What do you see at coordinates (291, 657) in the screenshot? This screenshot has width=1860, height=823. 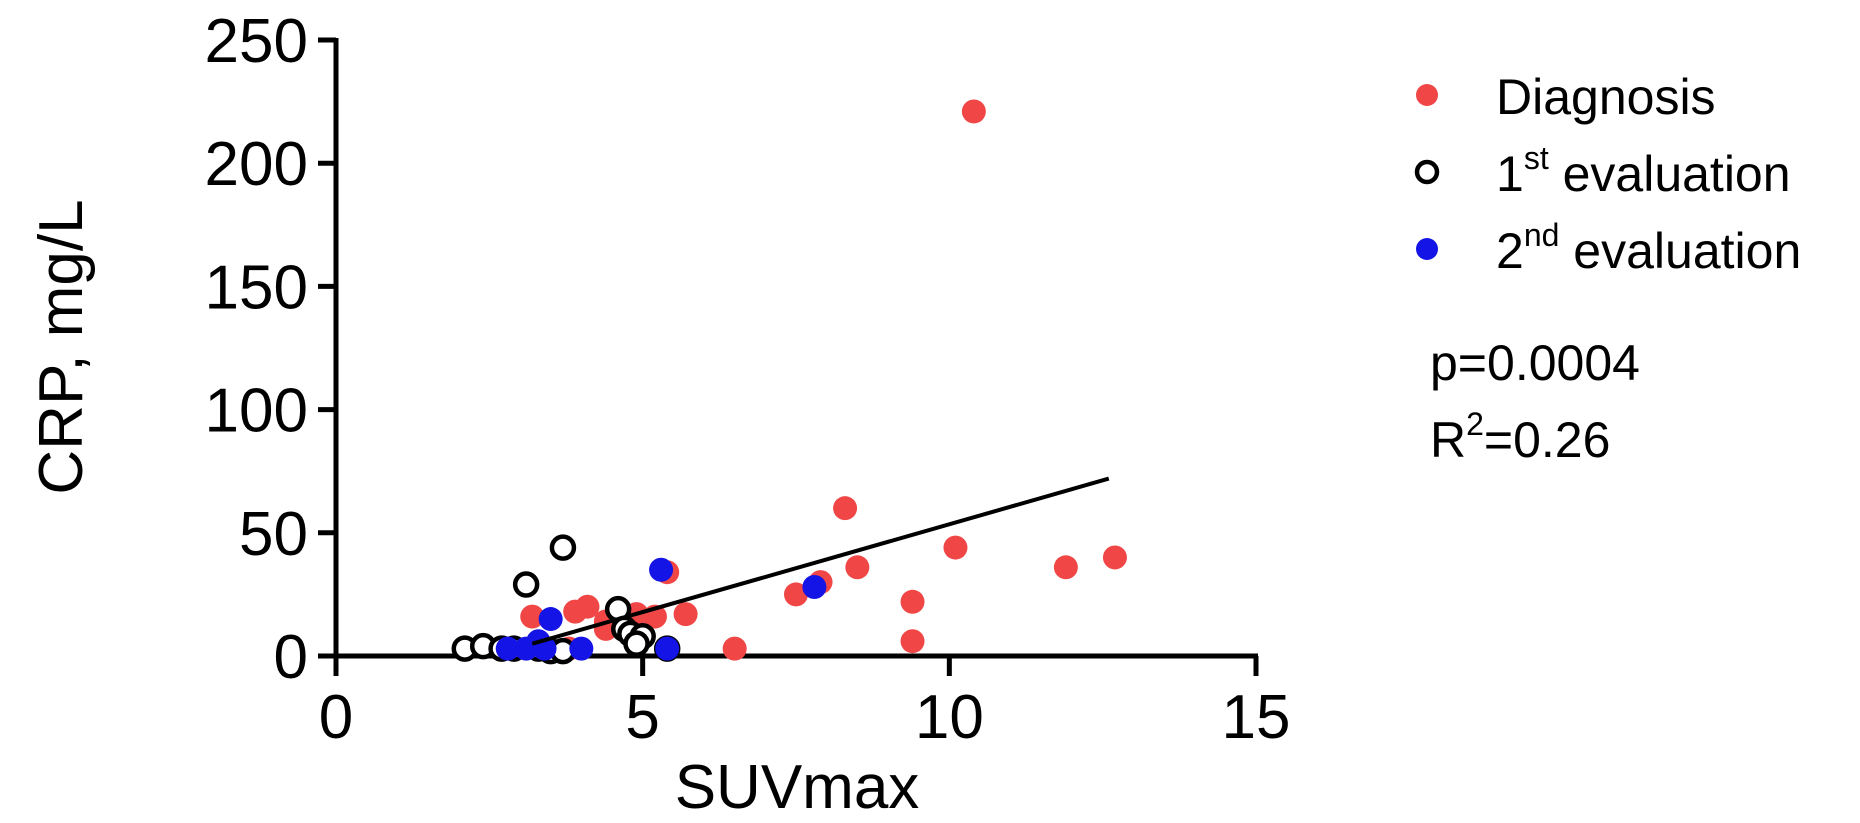 I see `y-tick-label: 0` at bounding box center [291, 657].